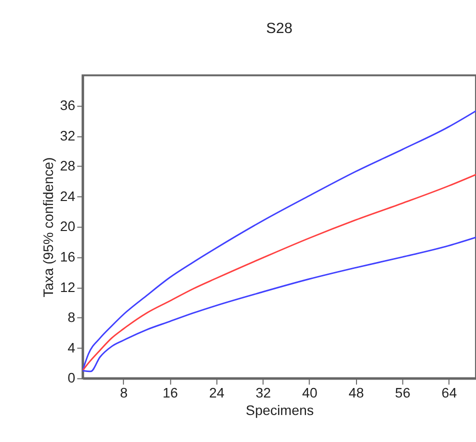 This screenshot has height=442, width=476. I want to click on y-tick-label: 32, so click(68, 136).